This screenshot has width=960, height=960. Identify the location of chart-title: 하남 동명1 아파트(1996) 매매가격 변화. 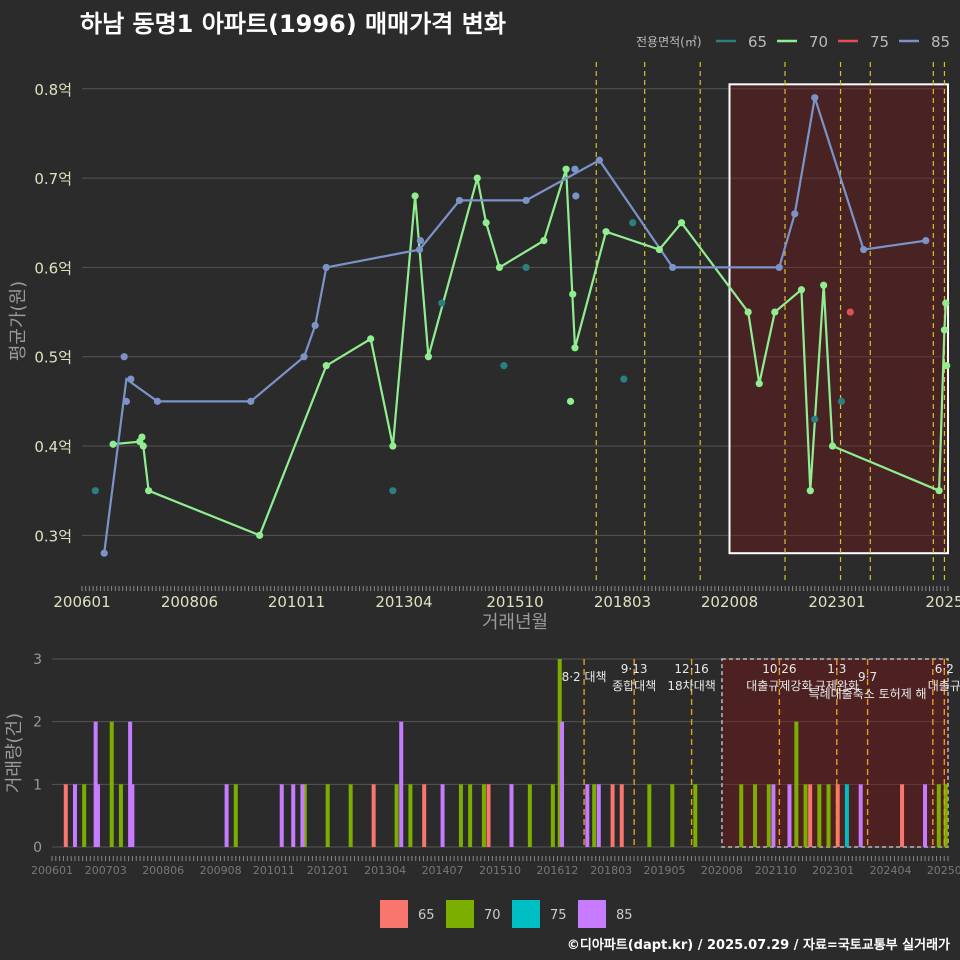
(293, 24).